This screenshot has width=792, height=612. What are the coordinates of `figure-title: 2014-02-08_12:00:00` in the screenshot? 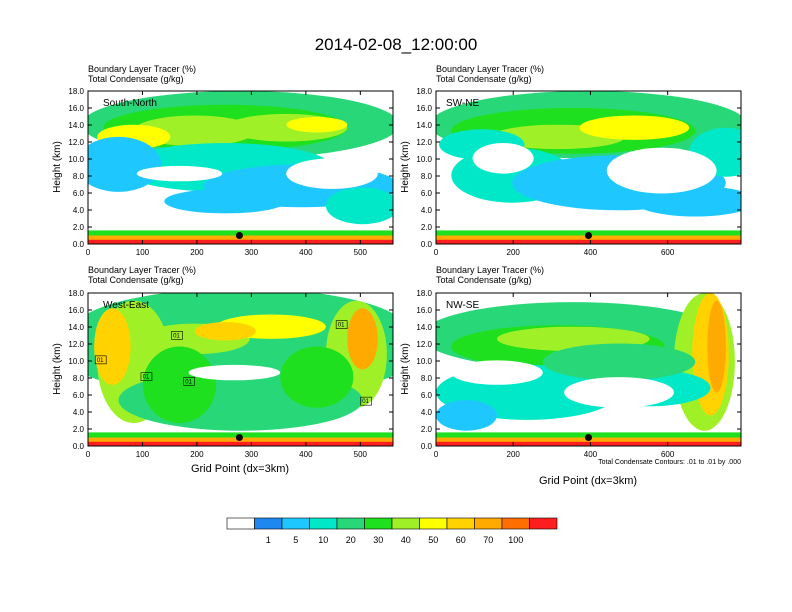 It's located at (396, 44).